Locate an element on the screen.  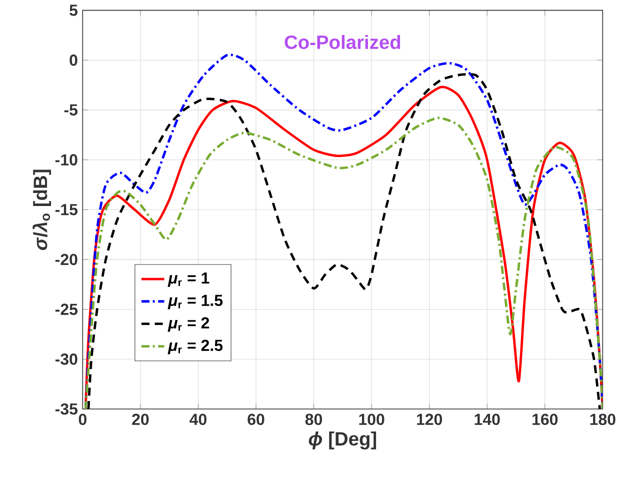
x-tick-label: 140 is located at coordinates (487, 420).